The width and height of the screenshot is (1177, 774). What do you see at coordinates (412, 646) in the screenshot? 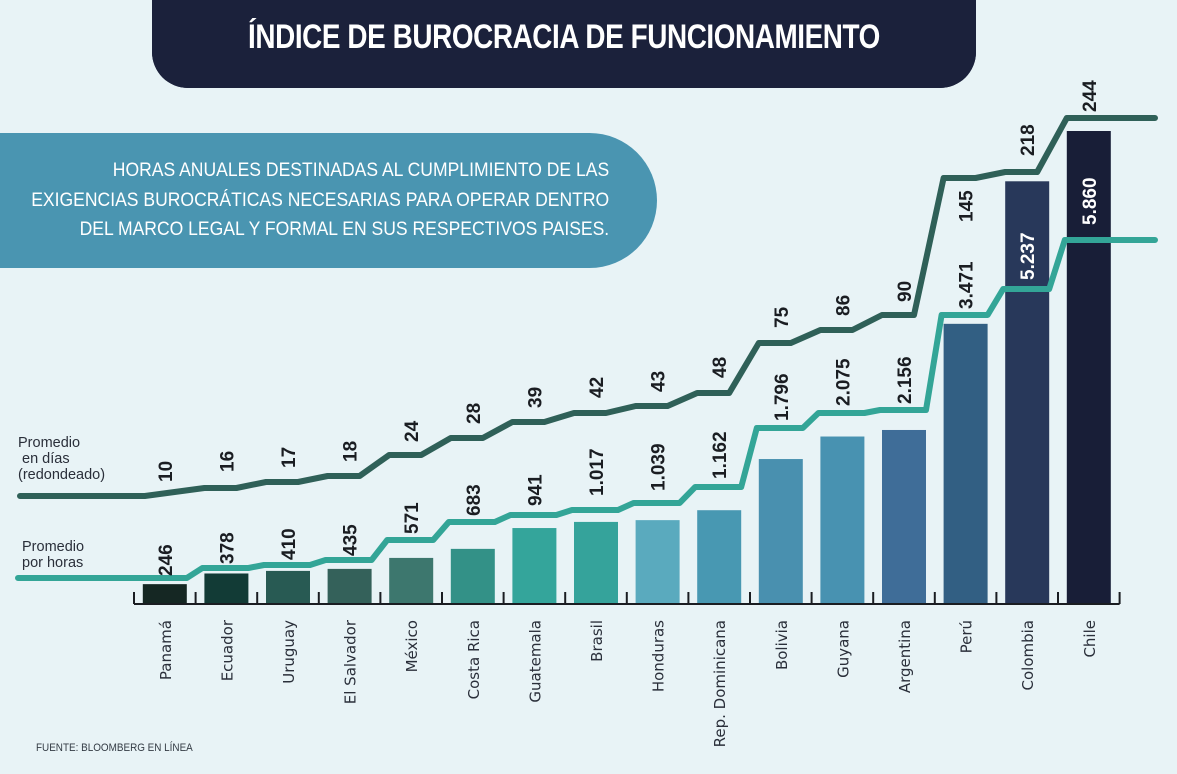
I see `category-label: México` at bounding box center [412, 646].